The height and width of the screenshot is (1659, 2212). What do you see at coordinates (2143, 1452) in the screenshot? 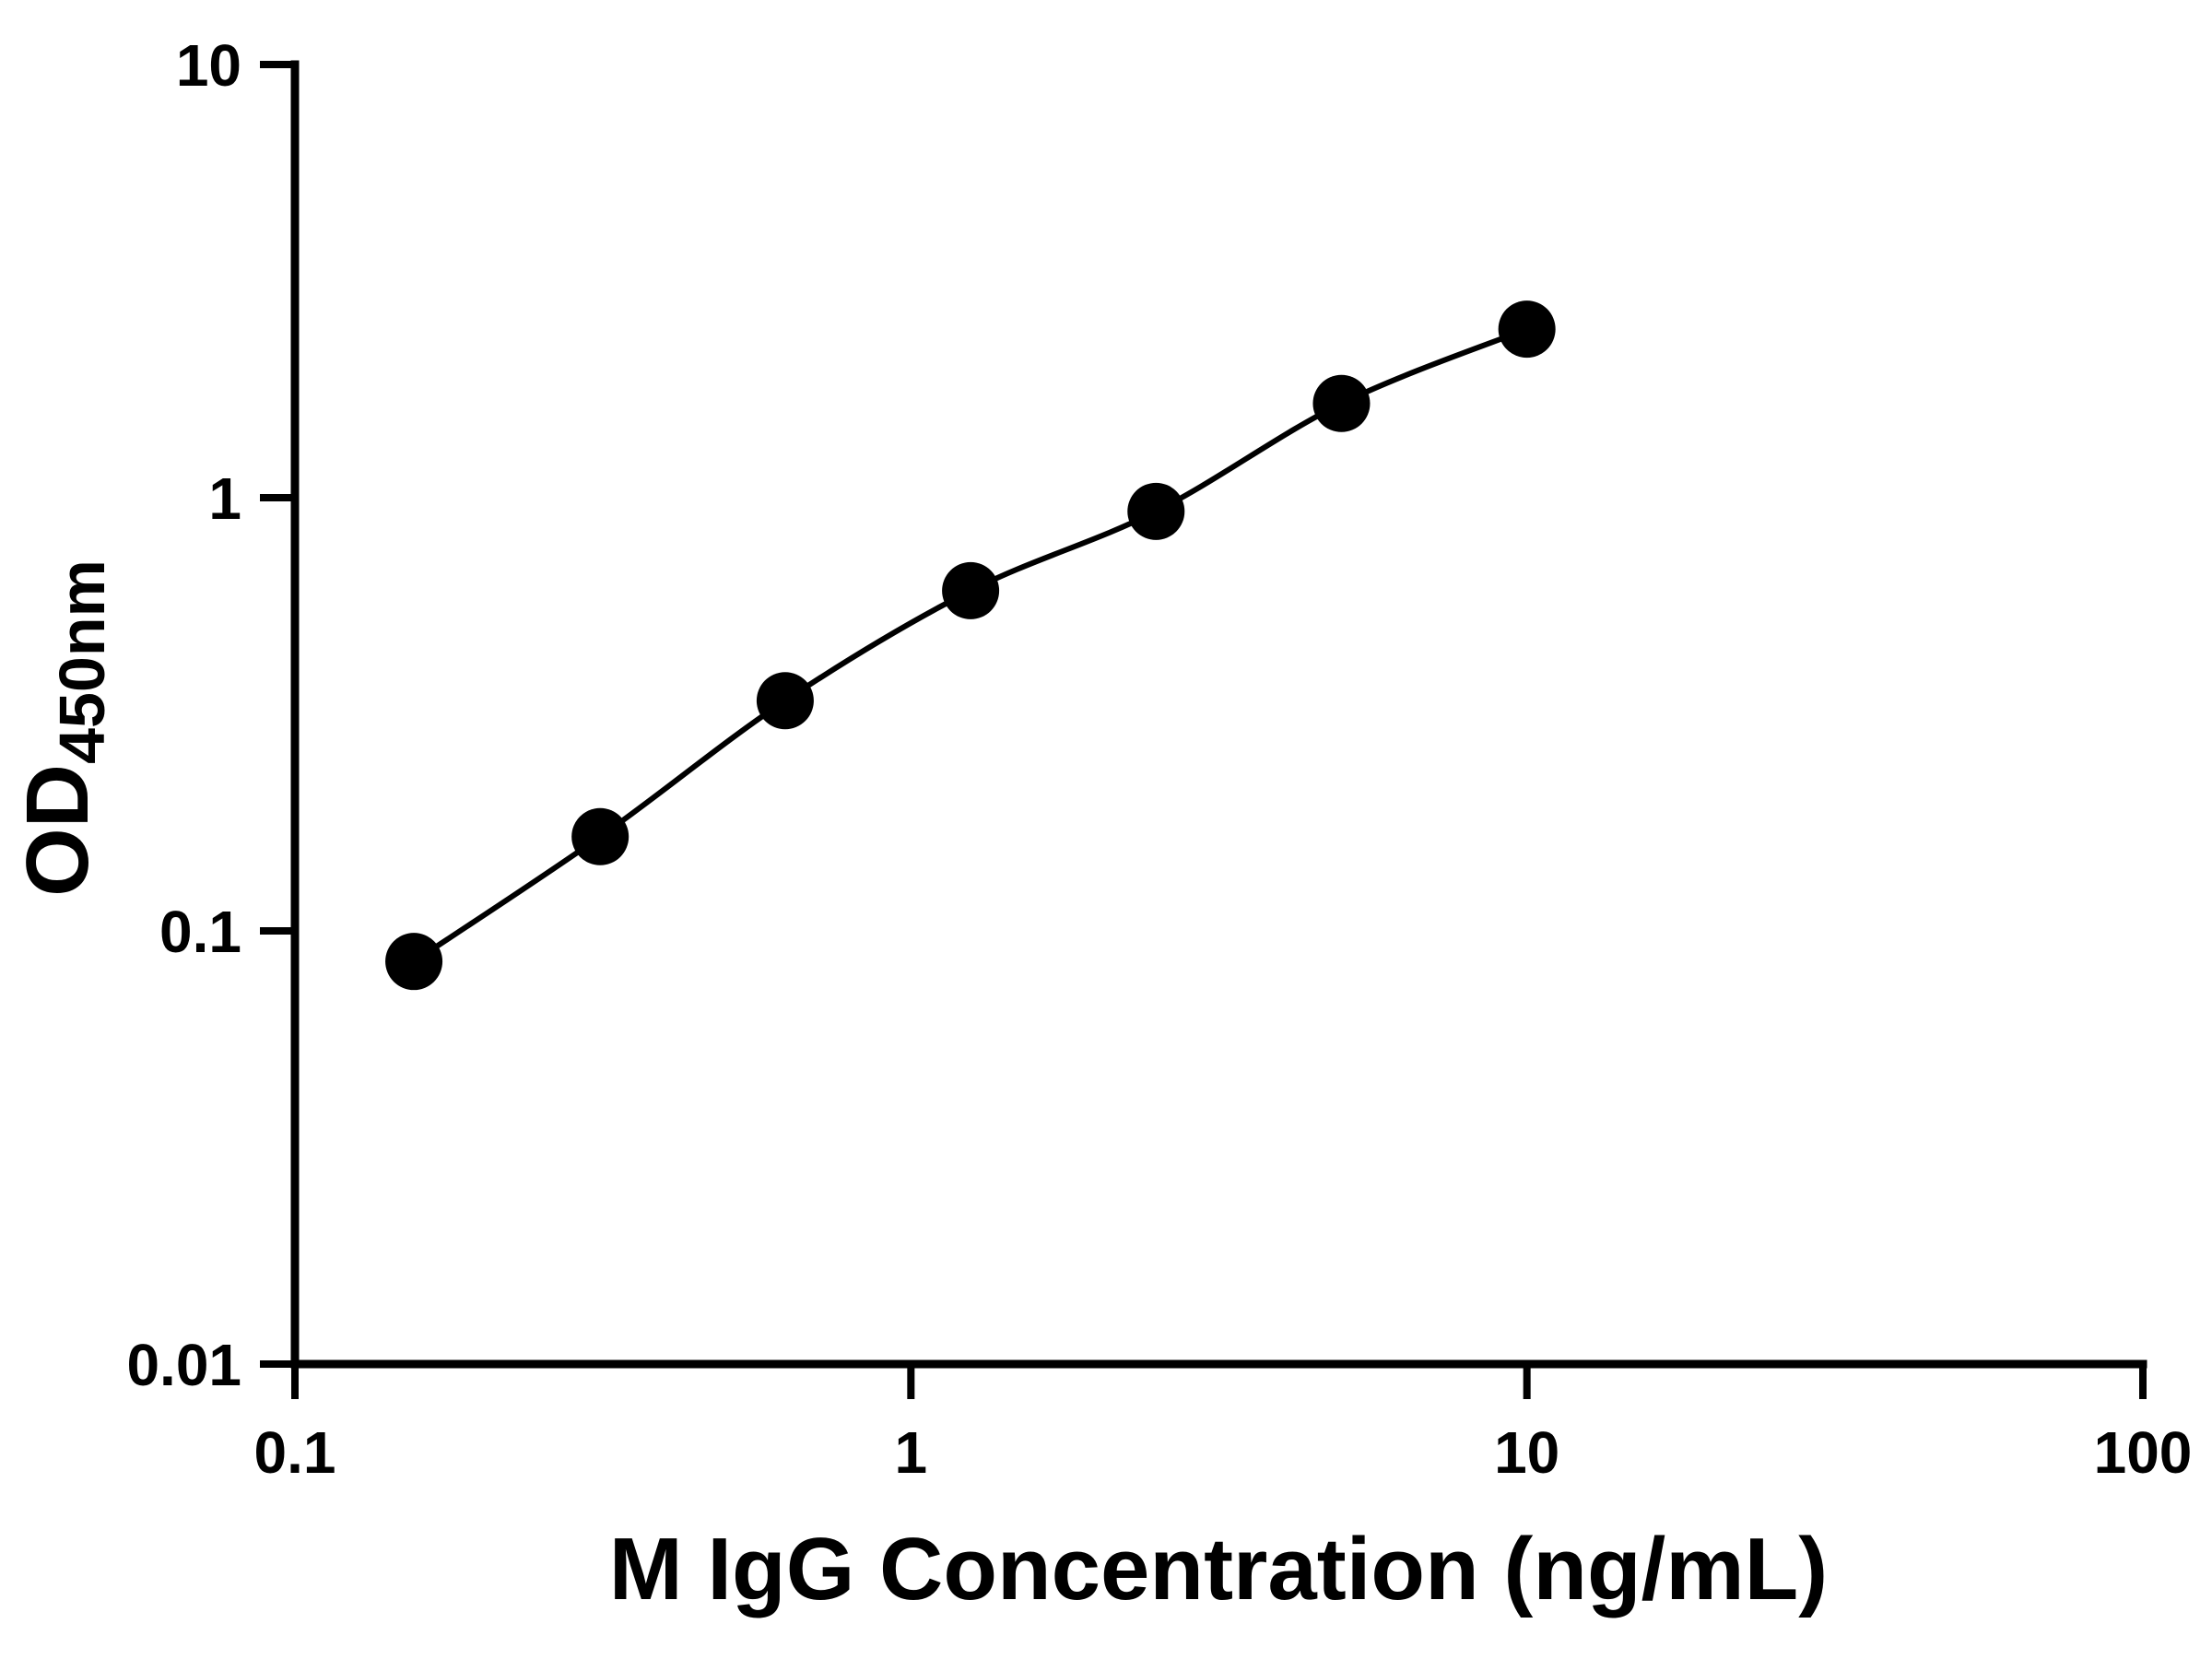
I see `x-tick-label: 100` at bounding box center [2143, 1452].